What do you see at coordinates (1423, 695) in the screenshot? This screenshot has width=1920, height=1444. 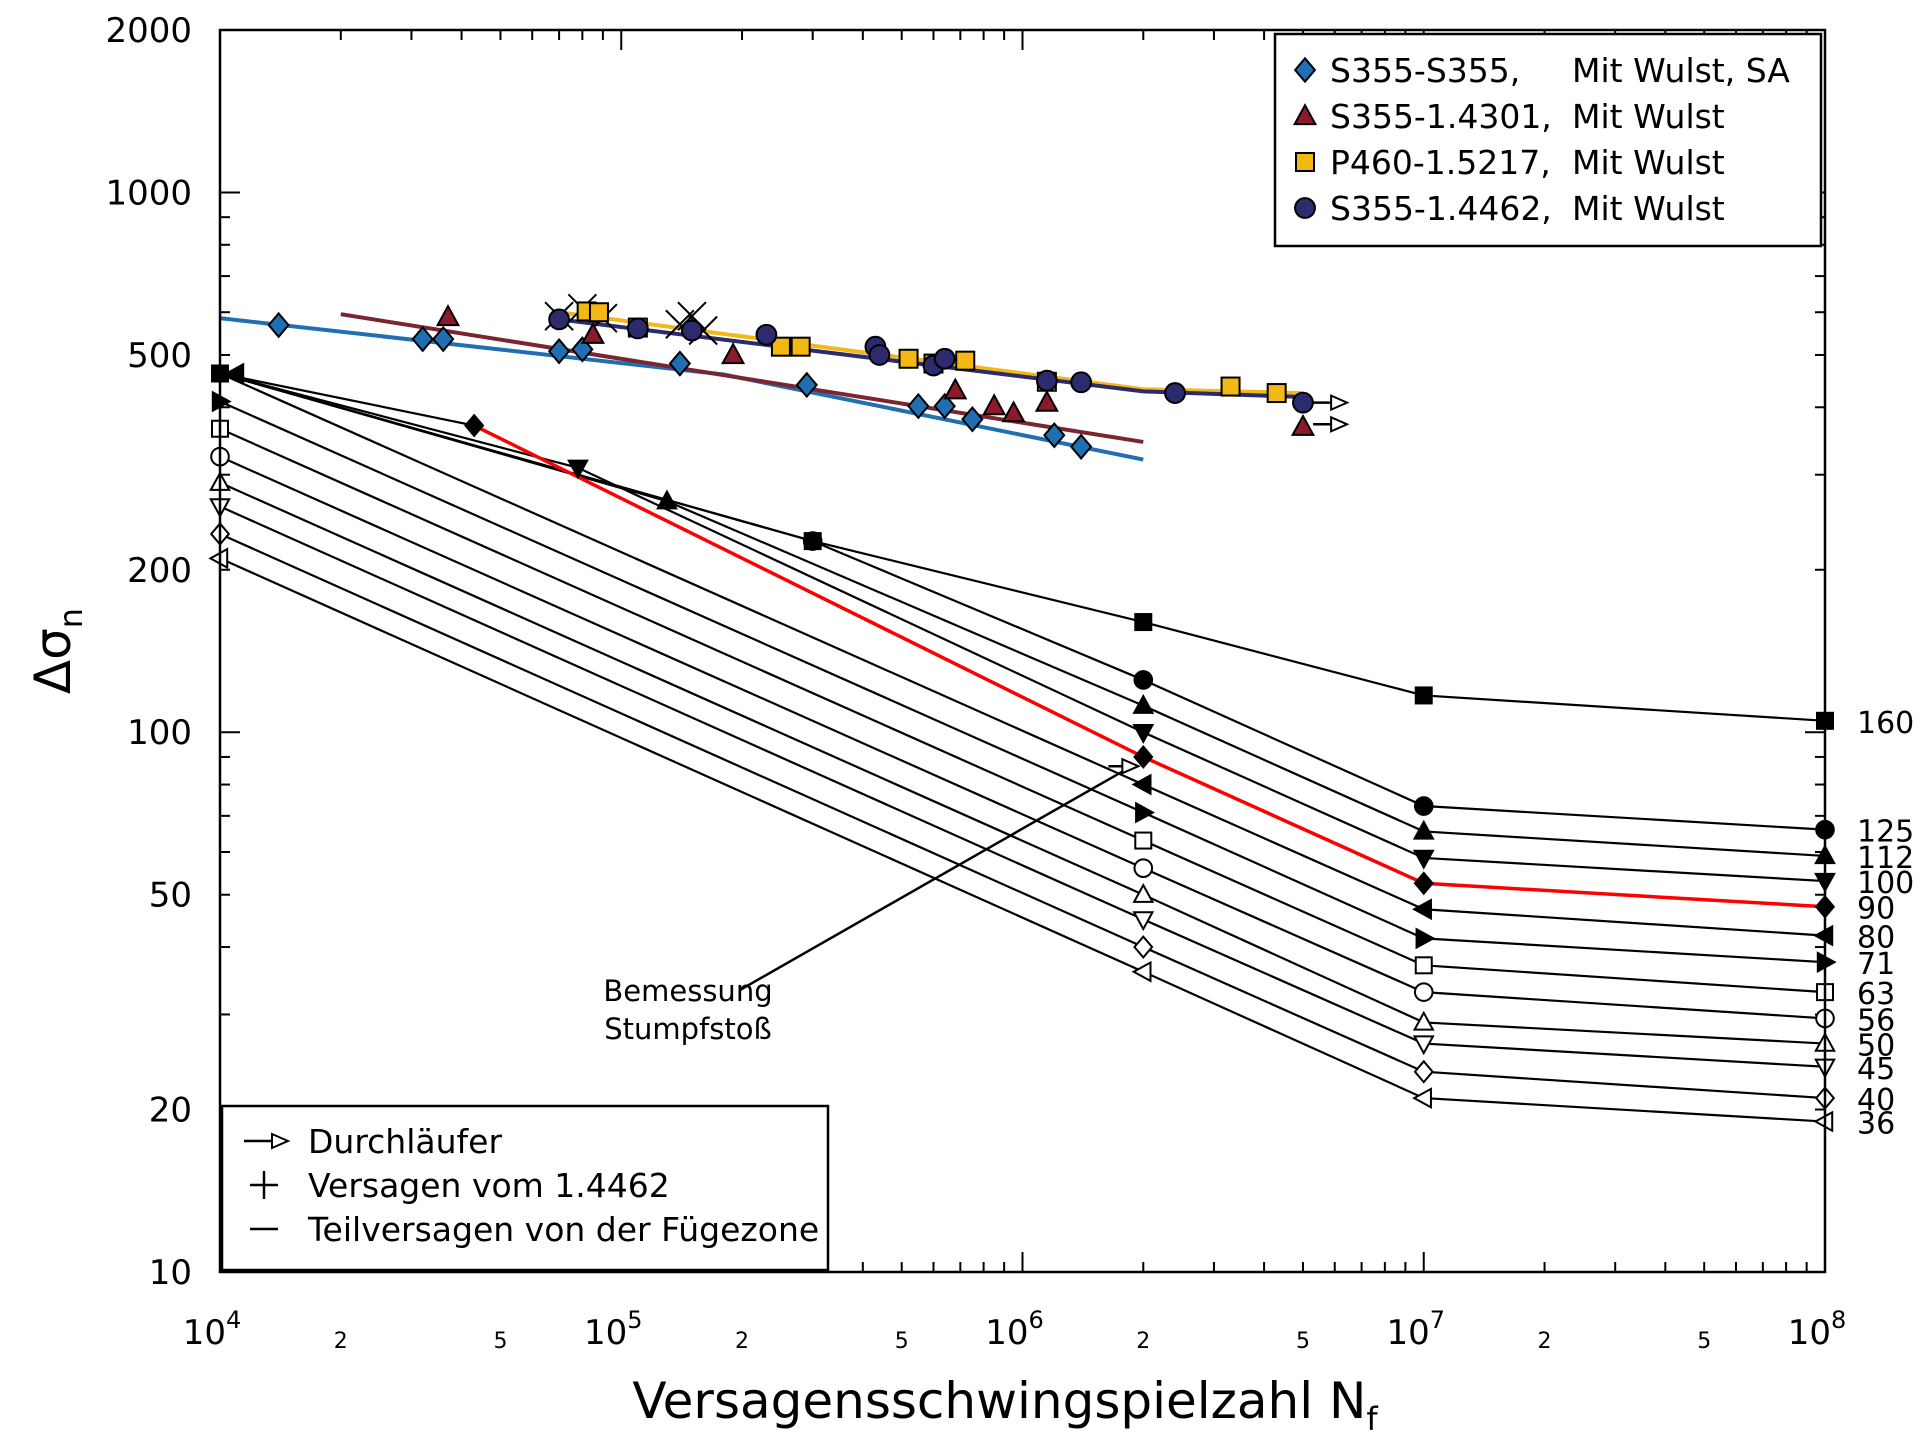 I see `fat-160-marker` at bounding box center [1423, 695].